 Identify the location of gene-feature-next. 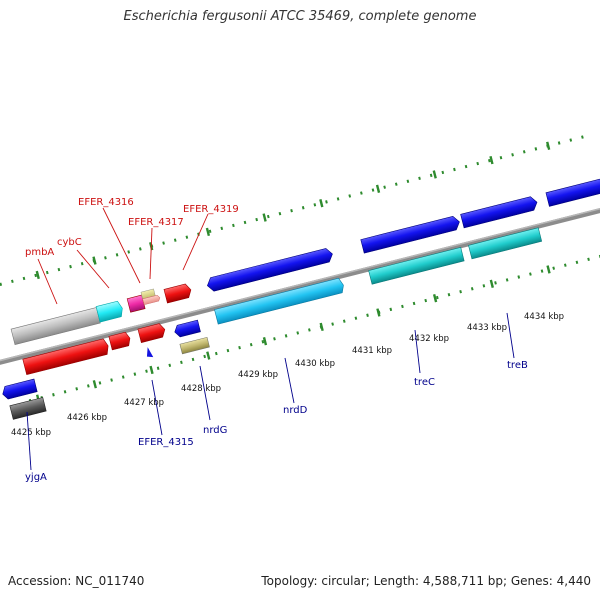
(572, 191).